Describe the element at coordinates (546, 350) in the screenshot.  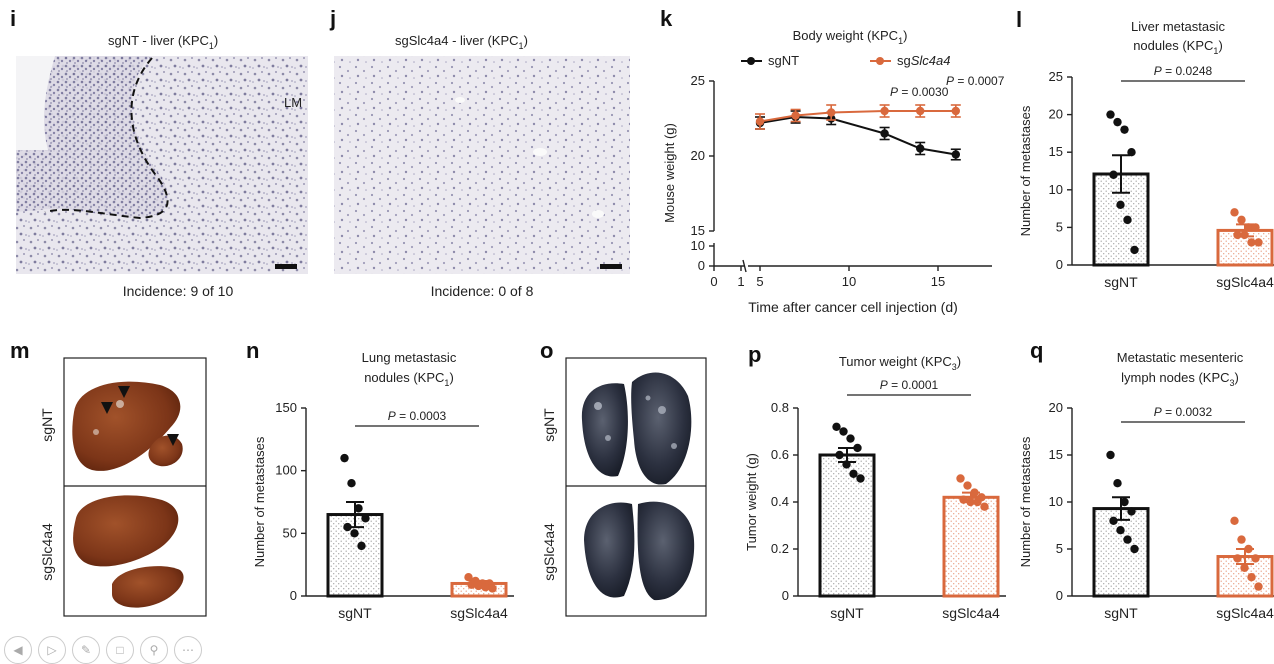
I see `panel-o-letter: o` at that location.